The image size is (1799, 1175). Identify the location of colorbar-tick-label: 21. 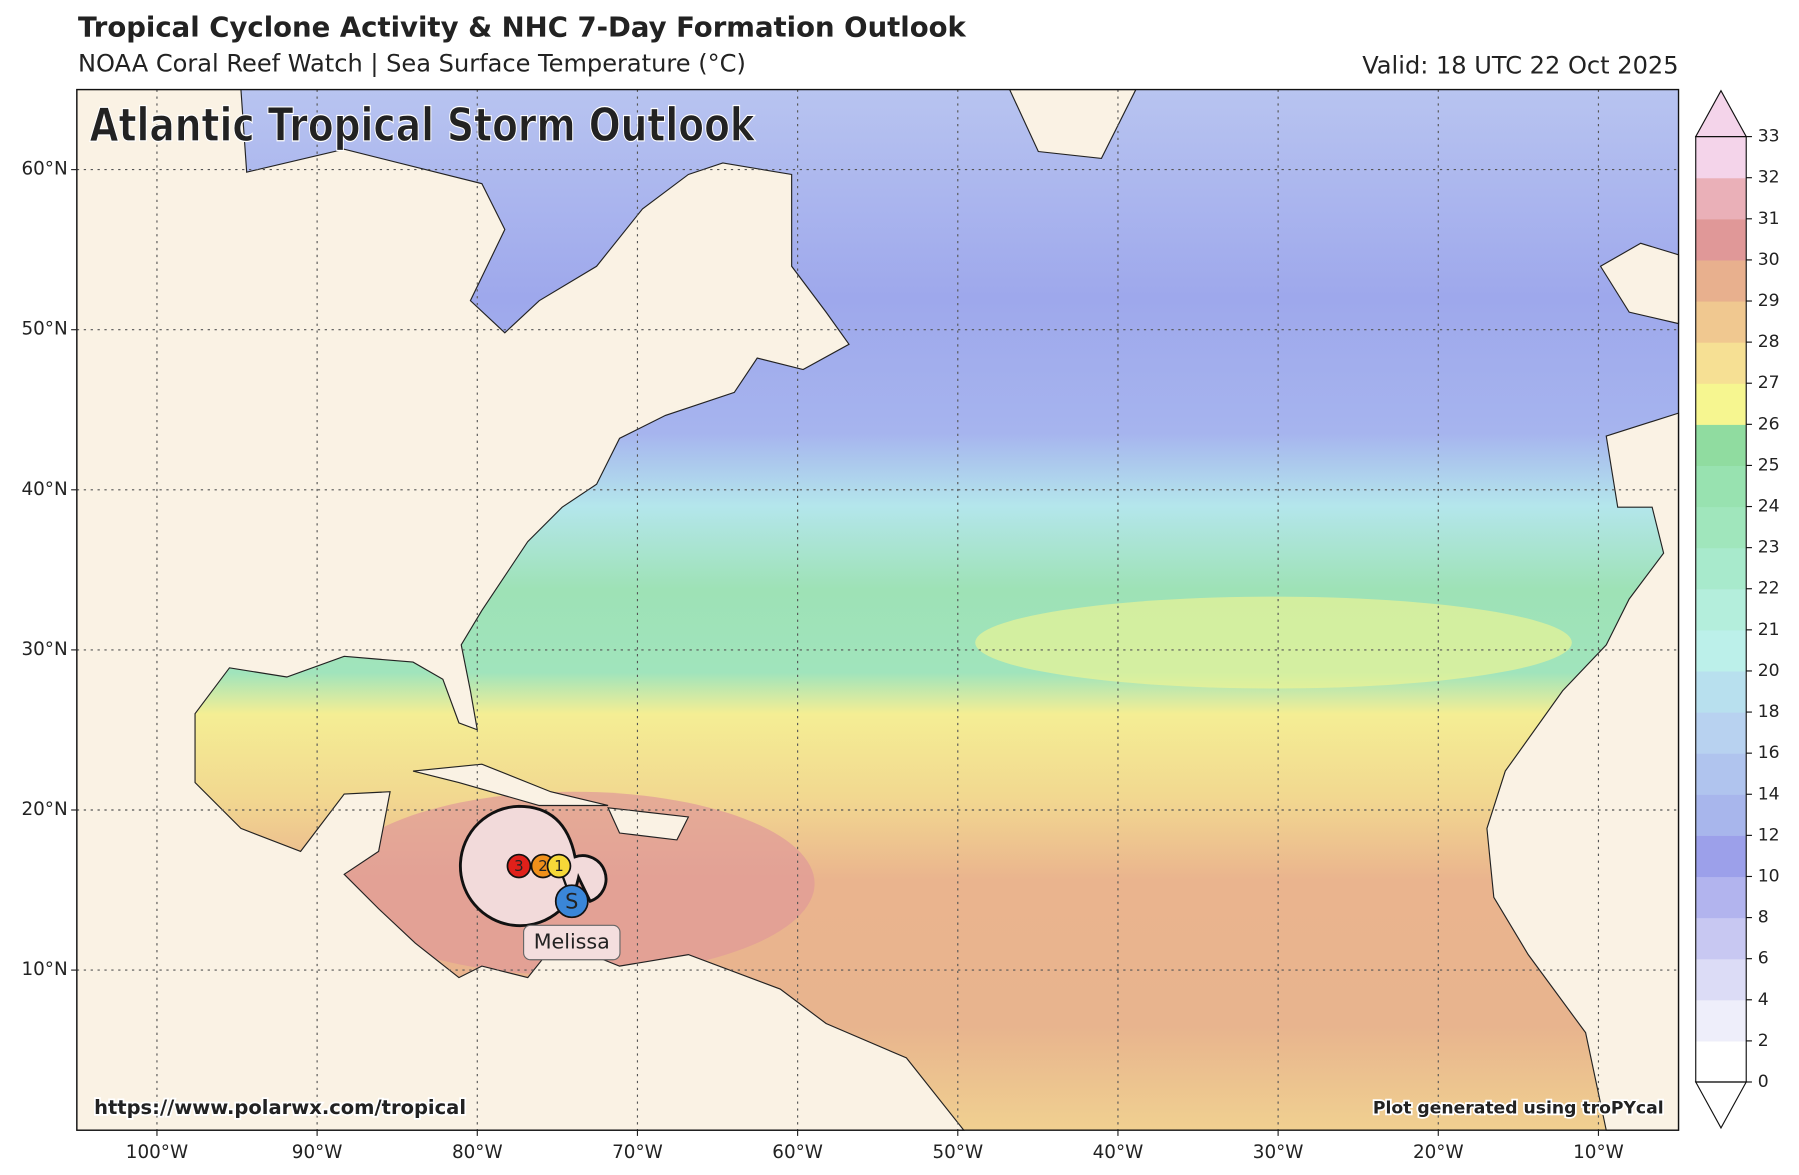
(1769, 630).